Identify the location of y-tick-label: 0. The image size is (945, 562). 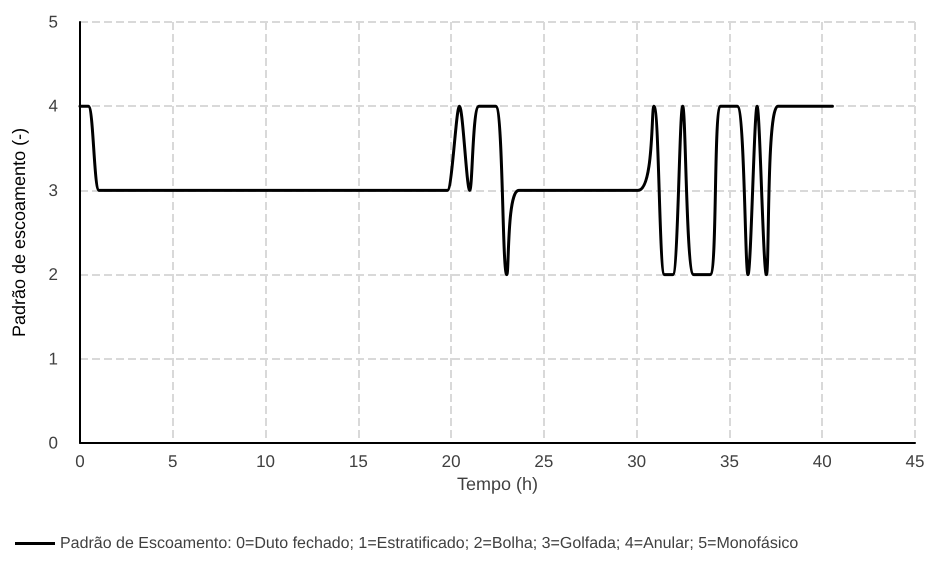
(53, 443).